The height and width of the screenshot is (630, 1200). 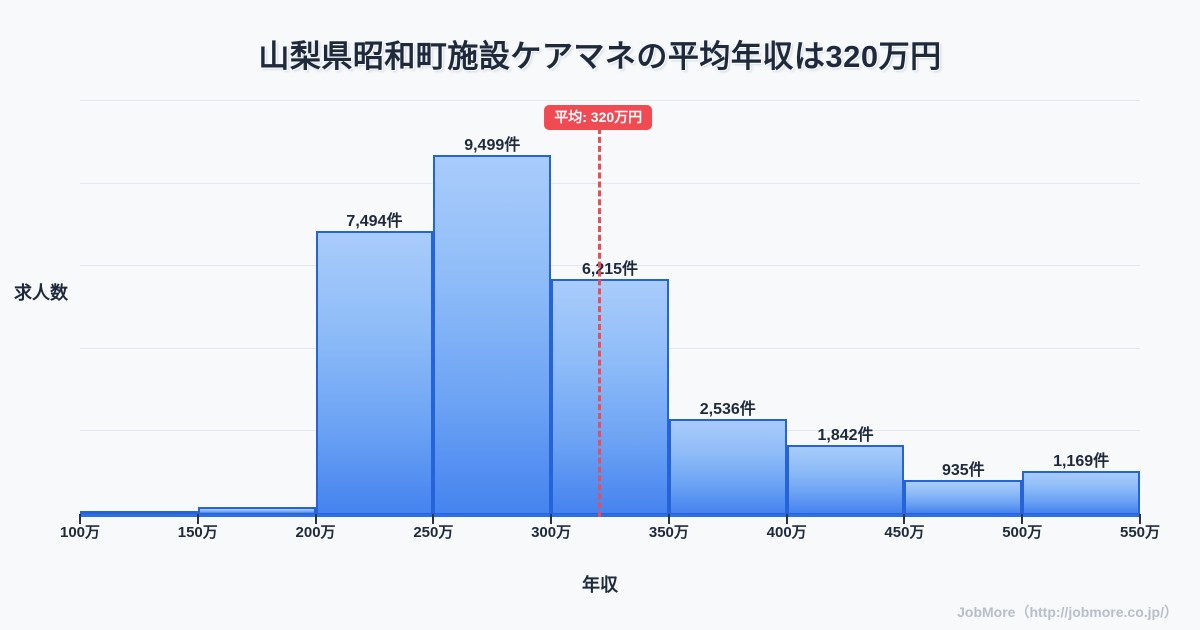 What do you see at coordinates (492, 145) in the screenshot?
I see `bar-value-label: 9,499件` at bounding box center [492, 145].